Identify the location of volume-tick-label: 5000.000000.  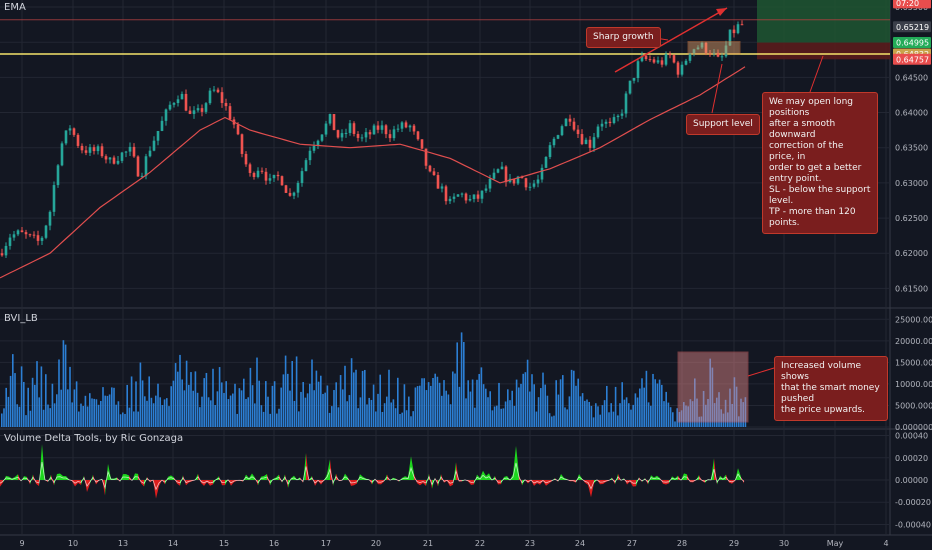
(913, 405).